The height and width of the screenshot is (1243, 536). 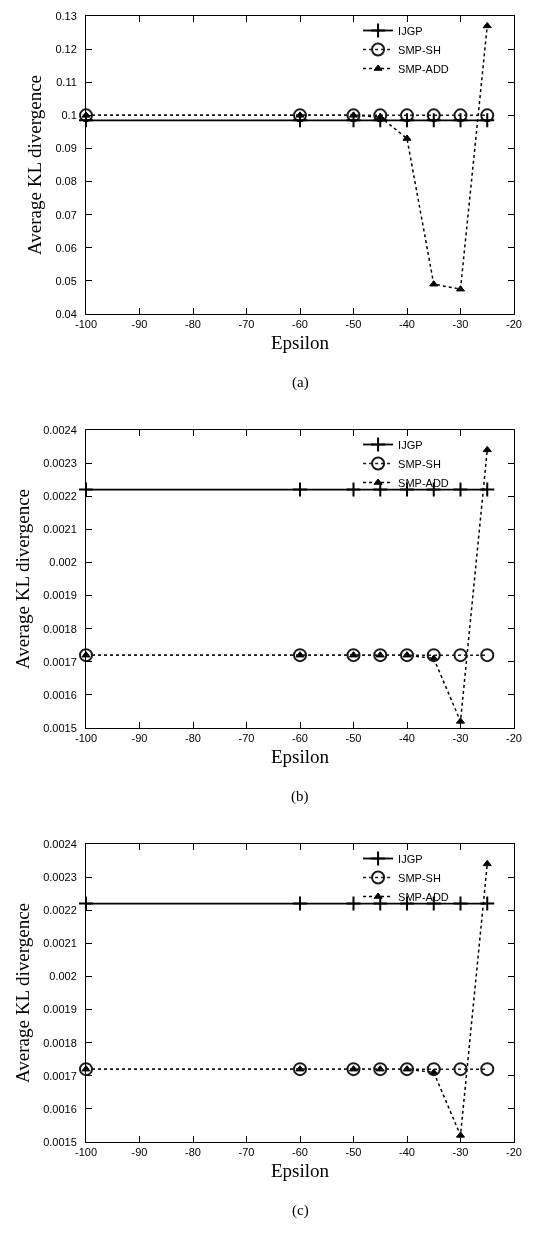 I want to click on y-tick-label: 0.05, so click(x=66, y=280).